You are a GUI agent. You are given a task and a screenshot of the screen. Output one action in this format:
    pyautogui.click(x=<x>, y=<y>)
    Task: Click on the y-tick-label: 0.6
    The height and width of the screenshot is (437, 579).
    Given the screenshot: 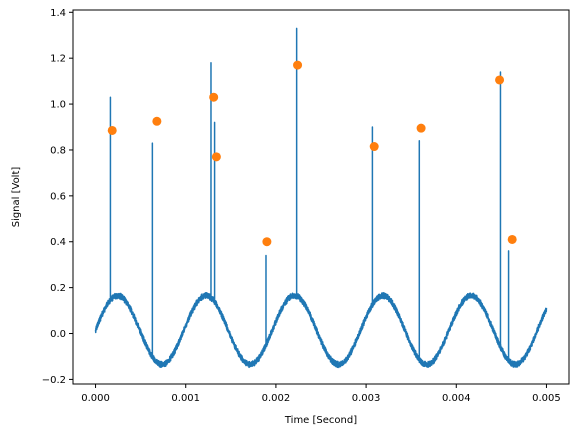 What is the action you would take?
    pyautogui.click(x=58, y=196)
    